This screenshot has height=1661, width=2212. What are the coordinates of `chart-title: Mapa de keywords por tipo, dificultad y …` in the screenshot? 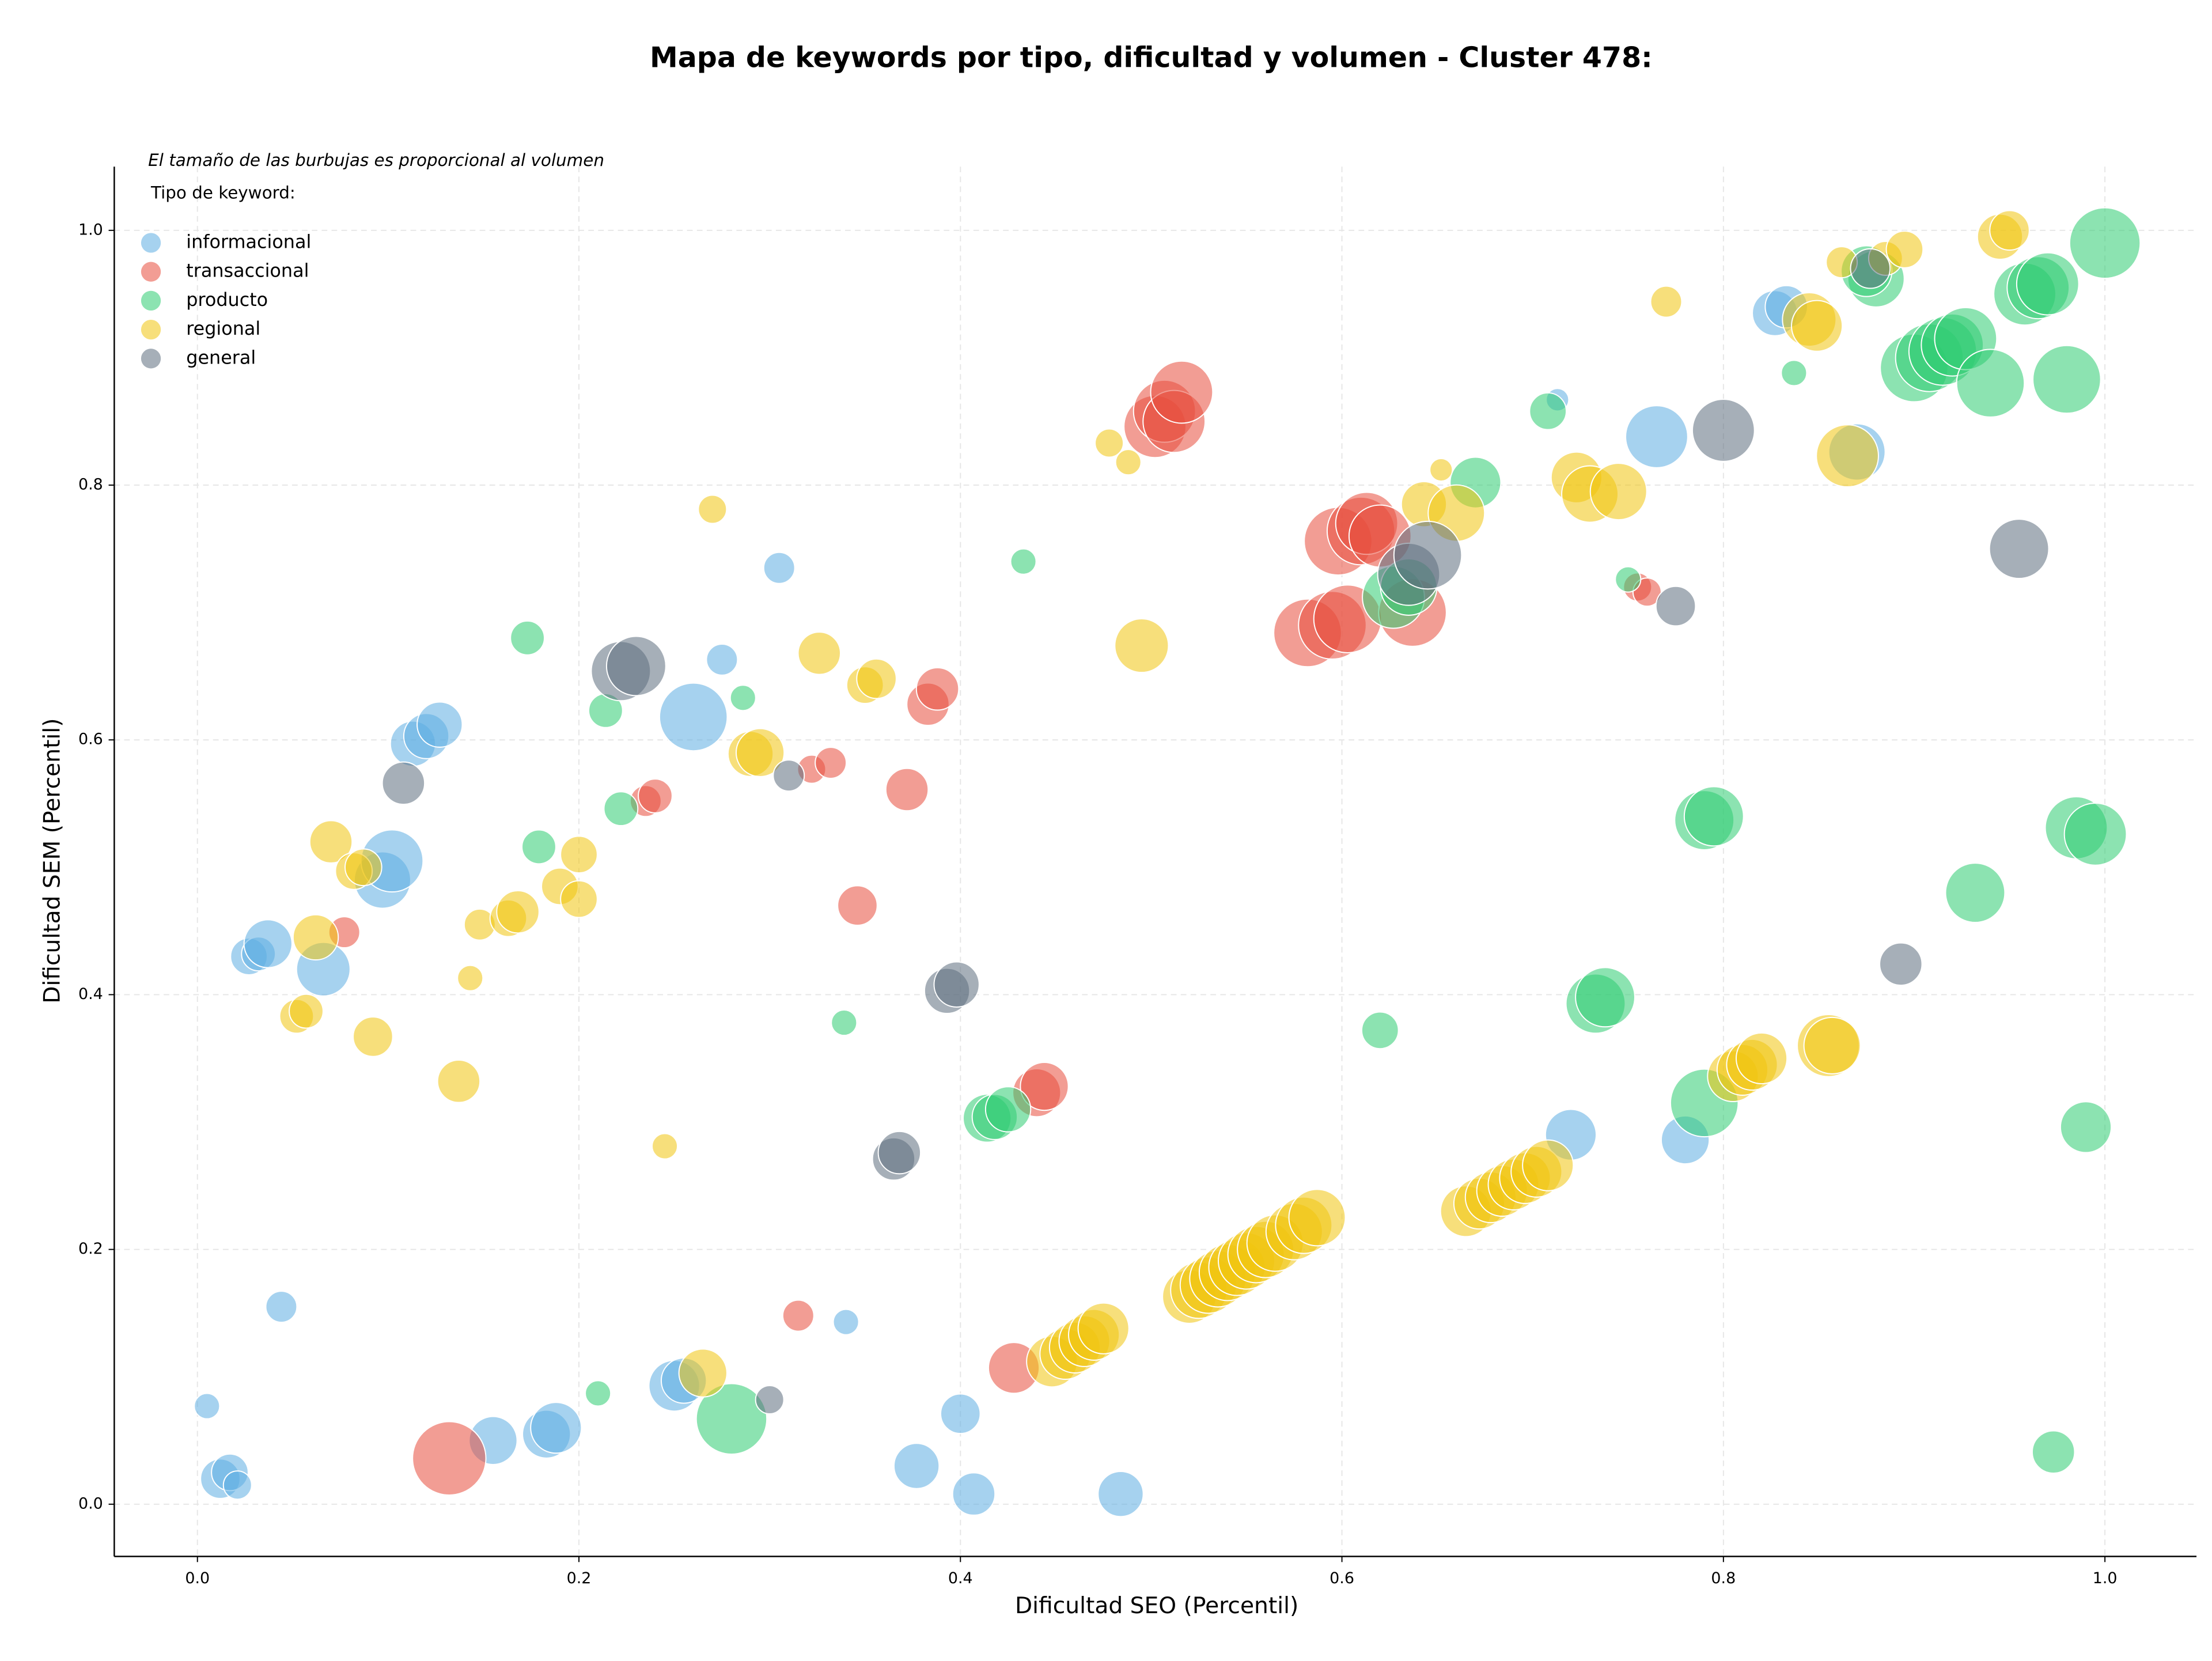 It's located at (1151, 57).